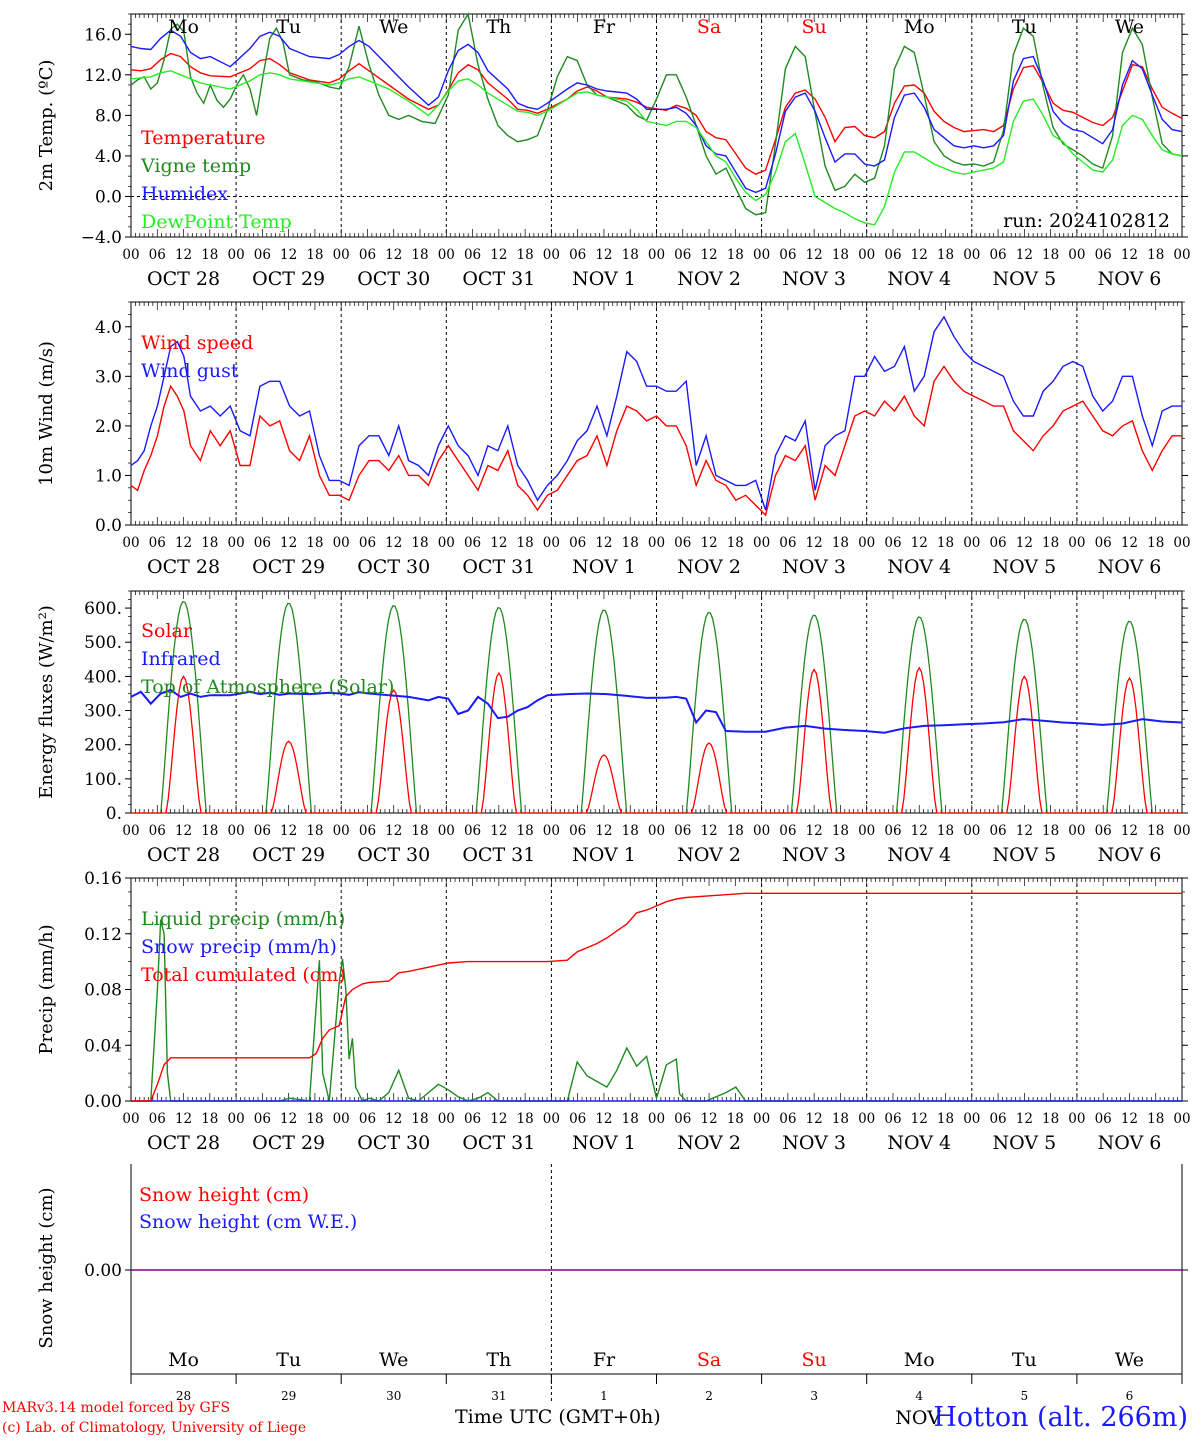  What do you see at coordinates (288, 279) in the screenshot?
I see `date-label: OCT 29` at bounding box center [288, 279].